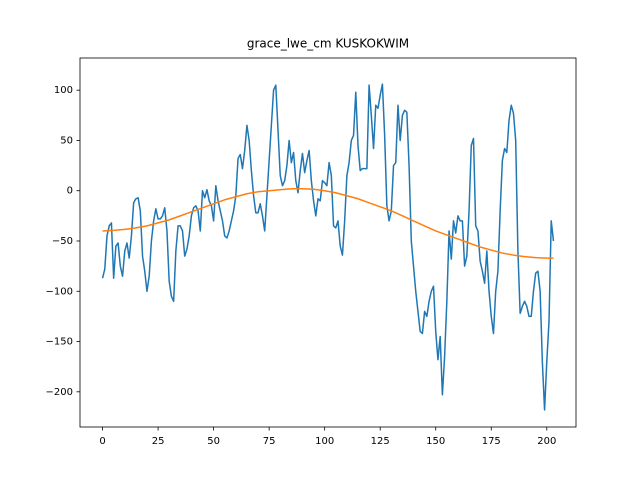 The image size is (640, 480). I want to click on x-tick-label: 50, so click(213, 441).